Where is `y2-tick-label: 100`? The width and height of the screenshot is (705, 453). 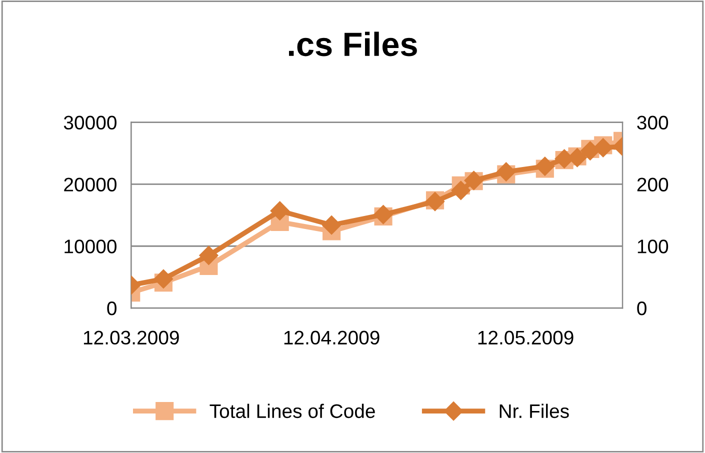 y2-tick-label: 100 is located at coordinates (653, 247).